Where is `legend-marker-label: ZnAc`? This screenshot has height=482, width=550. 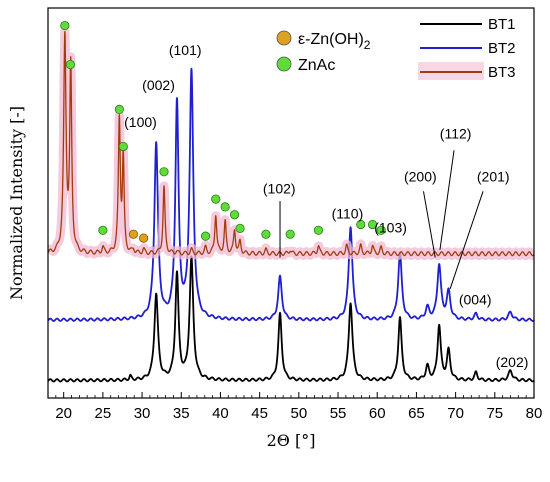 legend-marker-label: ZnAc is located at coordinates (316, 65).